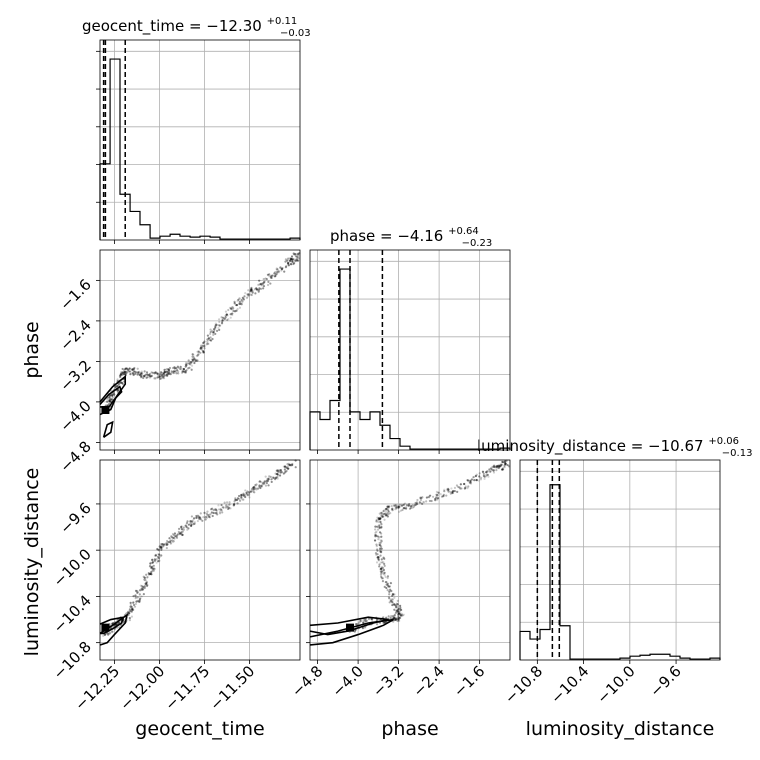 The height and width of the screenshot is (760, 760). I want to click on frame-luminosity-distance, so click(620, 560).